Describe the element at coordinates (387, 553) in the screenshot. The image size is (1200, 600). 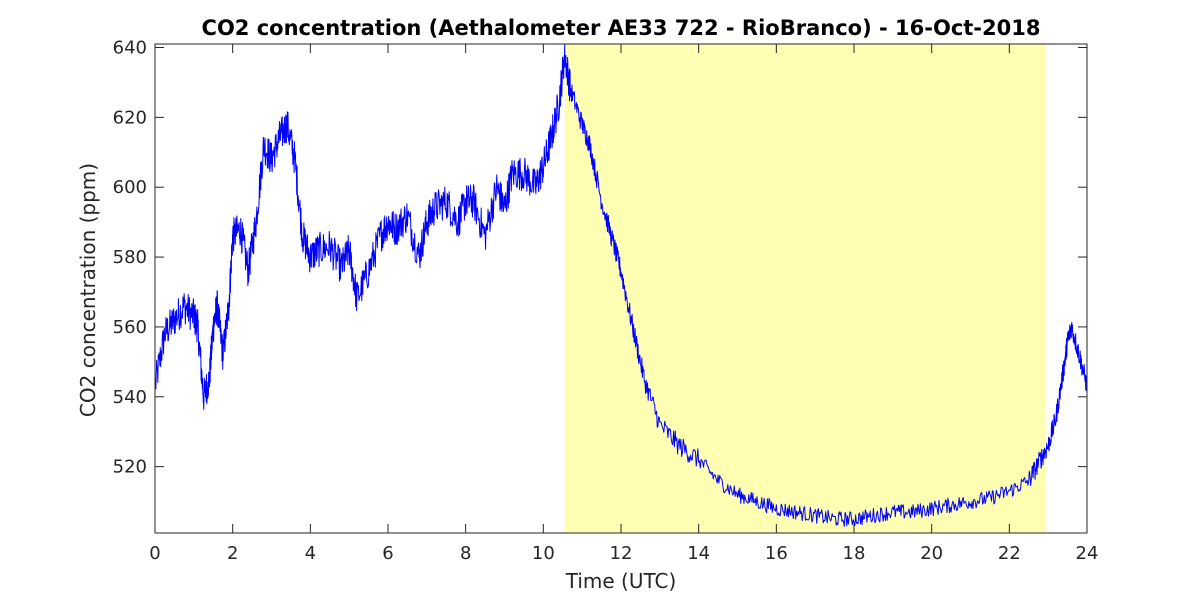
I see `x-tick-label: 6` at that location.